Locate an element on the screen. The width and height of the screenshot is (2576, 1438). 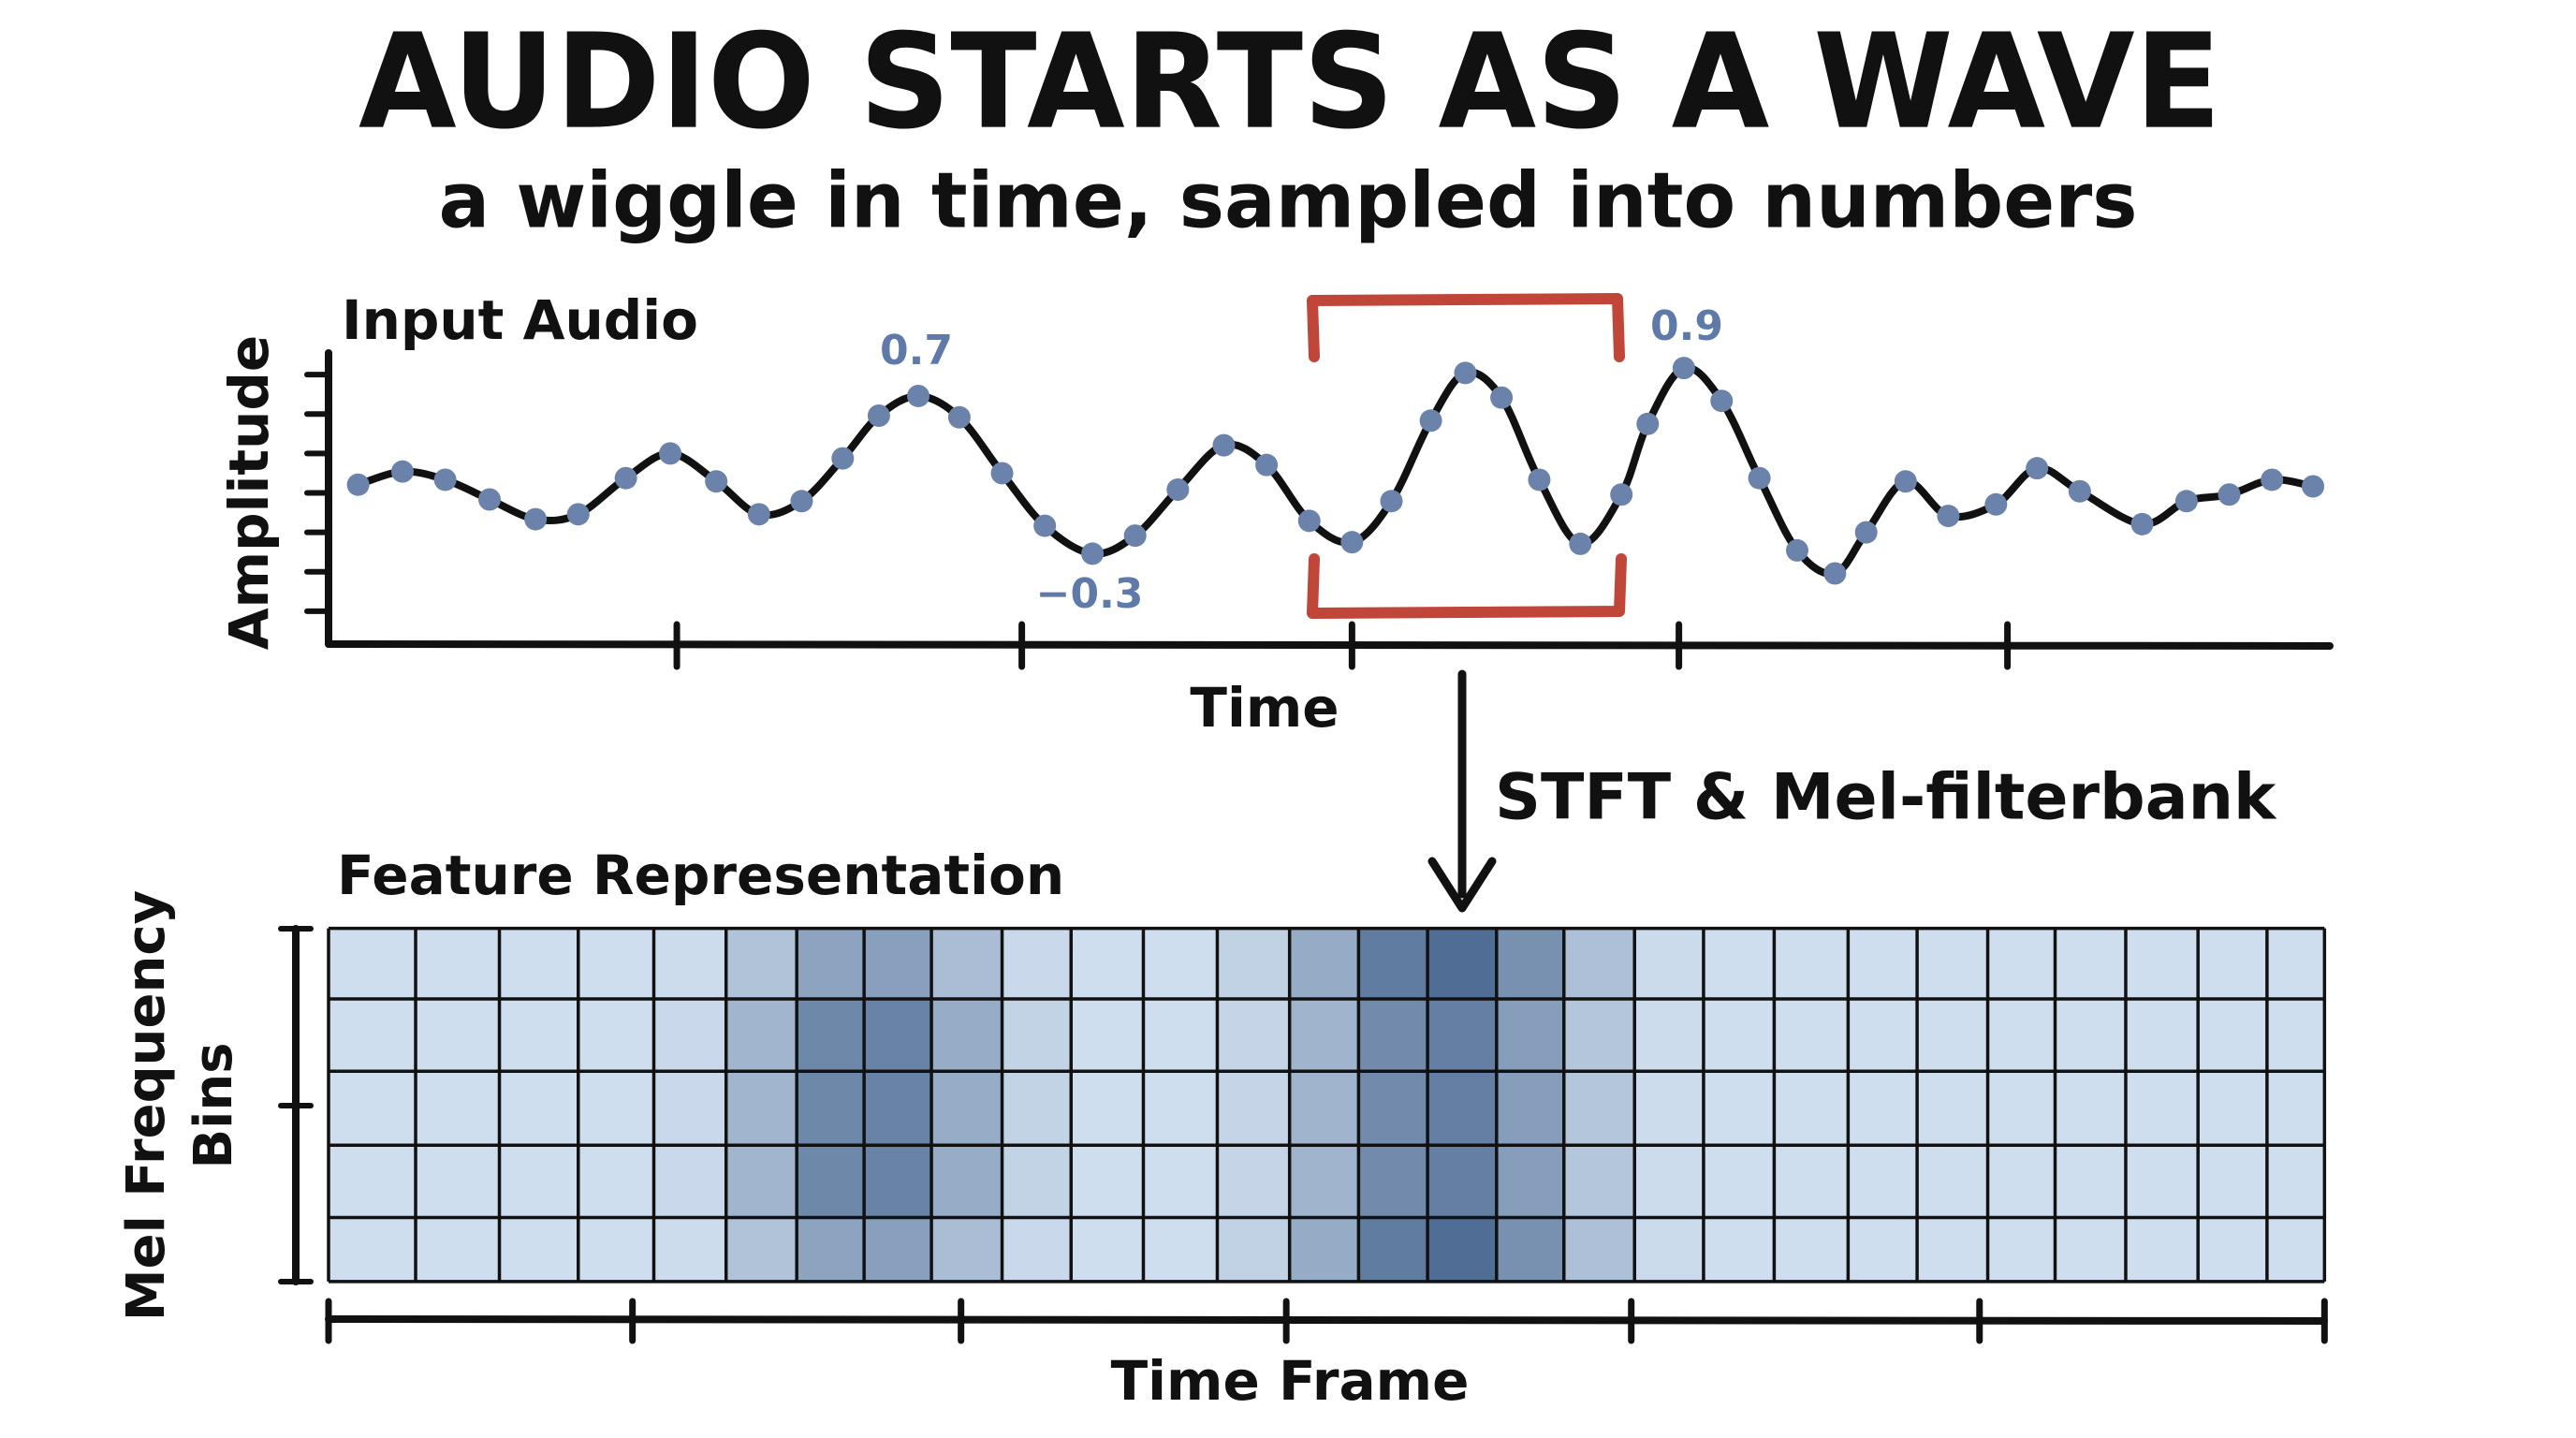
title: AUDIO STARTS AS A WAVE is located at coordinates (1290, 83).